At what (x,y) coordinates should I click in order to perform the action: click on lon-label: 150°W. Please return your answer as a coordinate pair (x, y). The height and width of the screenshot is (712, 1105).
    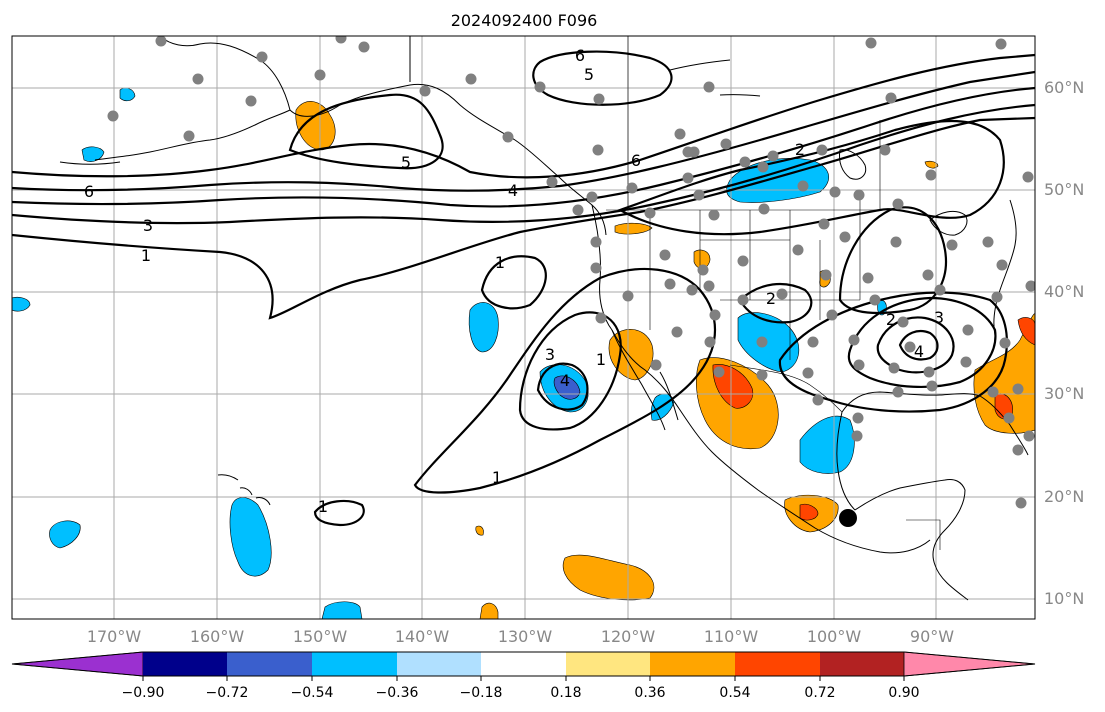
    Looking at the image, I should click on (320, 636).